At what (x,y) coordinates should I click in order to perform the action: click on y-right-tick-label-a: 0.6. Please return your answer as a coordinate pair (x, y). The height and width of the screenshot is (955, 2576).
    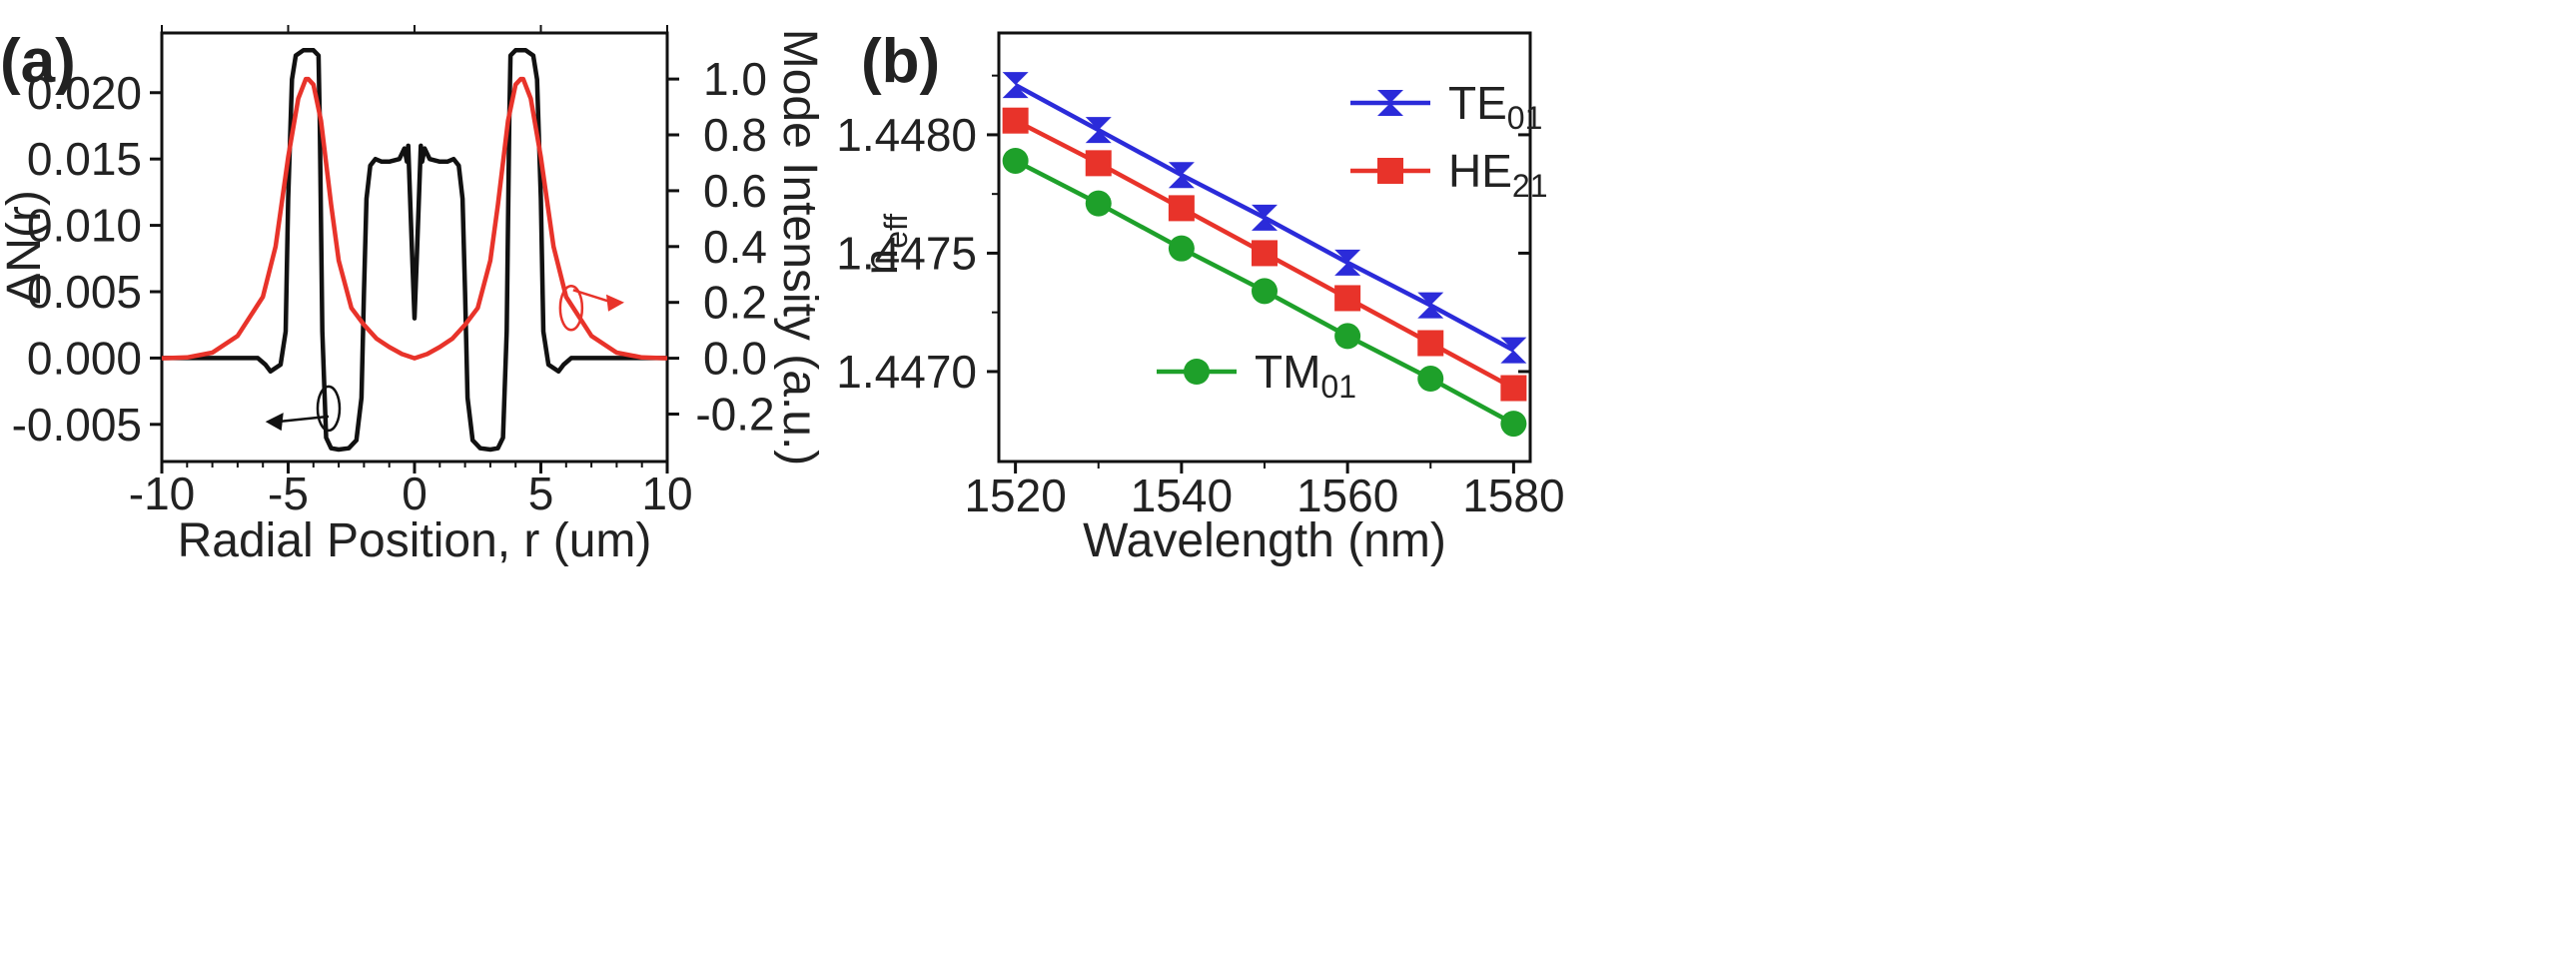
    Looking at the image, I should click on (735, 191).